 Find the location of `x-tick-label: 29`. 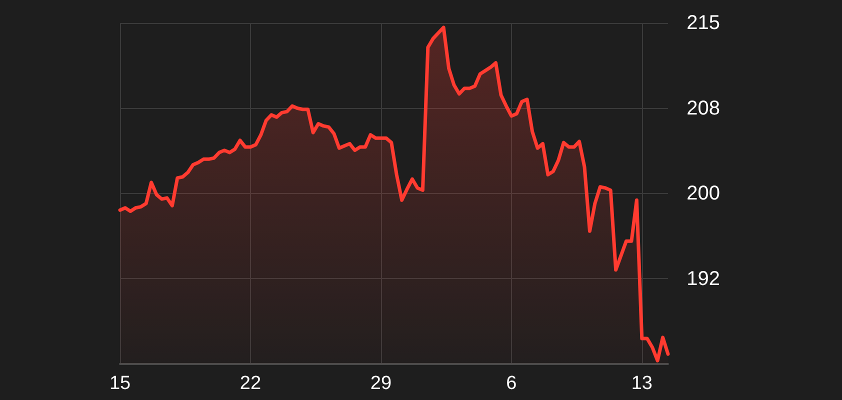

x-tick-label: 29 is located at coordinates (381, 383).